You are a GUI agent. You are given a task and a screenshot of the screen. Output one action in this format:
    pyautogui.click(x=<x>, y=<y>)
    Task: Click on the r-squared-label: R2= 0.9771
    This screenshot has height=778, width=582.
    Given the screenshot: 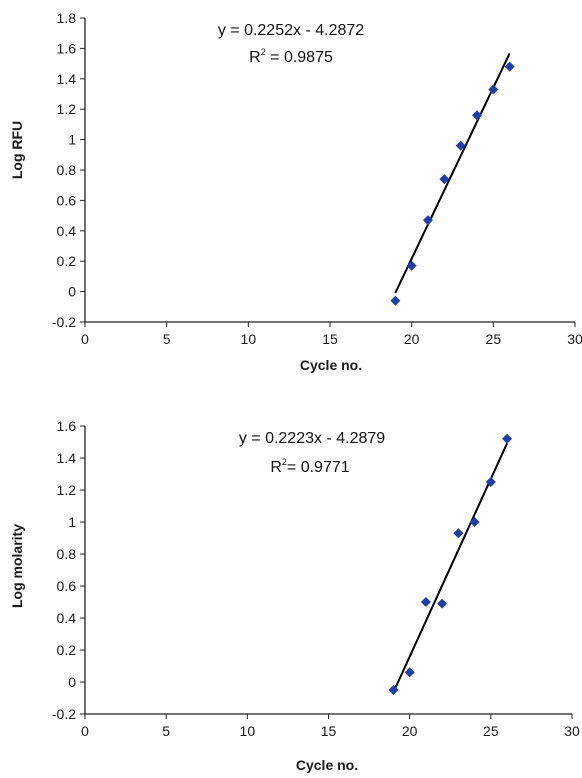 What is the action you would take?
    pyautogui.click(x=309, y=466)
    